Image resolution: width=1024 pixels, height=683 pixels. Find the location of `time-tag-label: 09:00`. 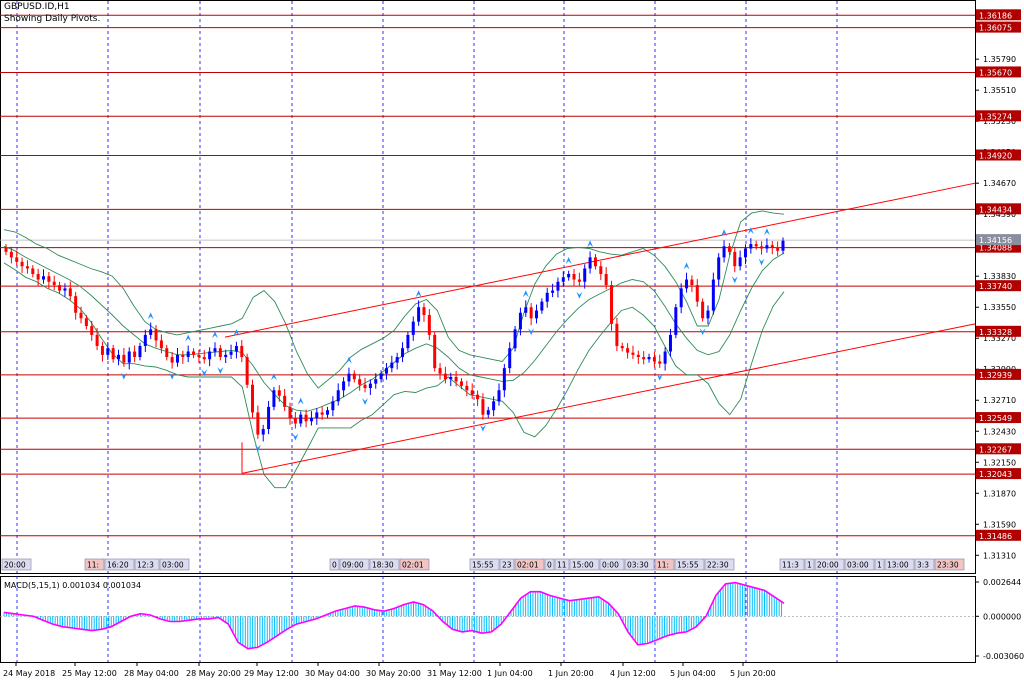

time-tag-label: 09:00 is located at coordinates (353, 565).